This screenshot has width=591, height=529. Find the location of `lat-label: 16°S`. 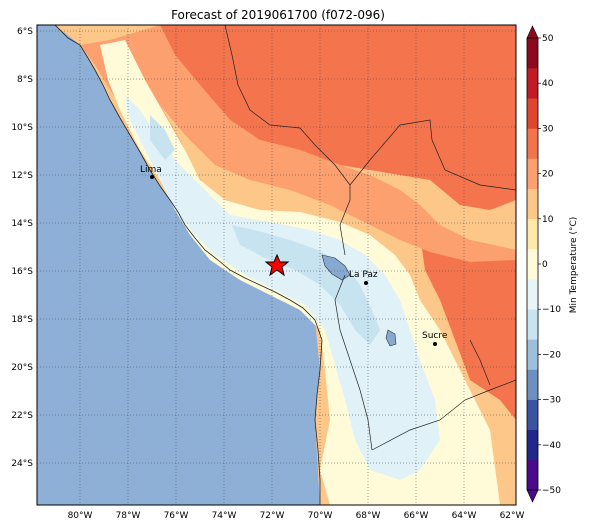

lat-label: 16°S is located at coordinates (22, 272).